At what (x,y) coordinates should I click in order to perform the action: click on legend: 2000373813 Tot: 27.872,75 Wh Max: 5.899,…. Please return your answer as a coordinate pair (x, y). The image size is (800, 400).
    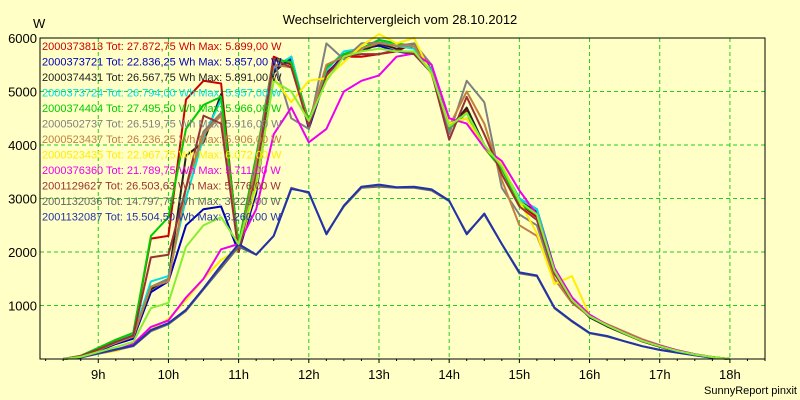
    Looking at the image, I should click on (162, 132).